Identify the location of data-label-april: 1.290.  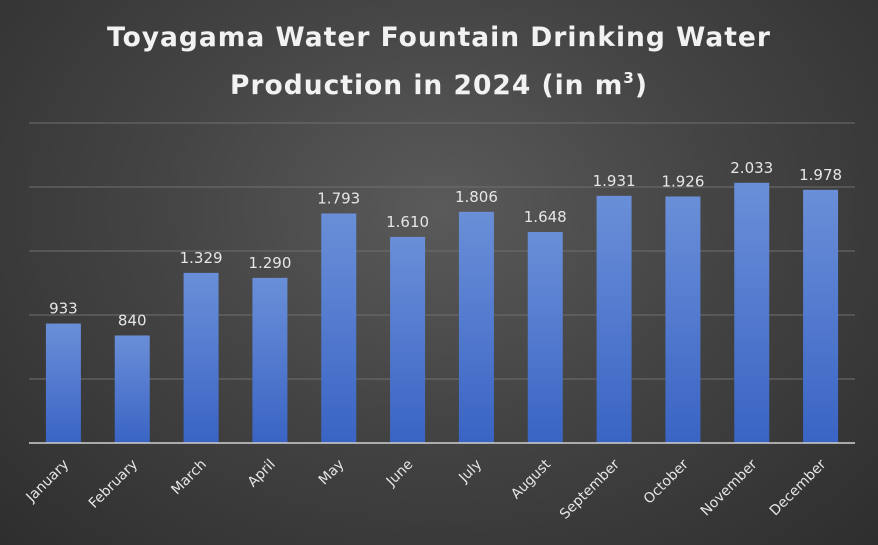
(269, 263).